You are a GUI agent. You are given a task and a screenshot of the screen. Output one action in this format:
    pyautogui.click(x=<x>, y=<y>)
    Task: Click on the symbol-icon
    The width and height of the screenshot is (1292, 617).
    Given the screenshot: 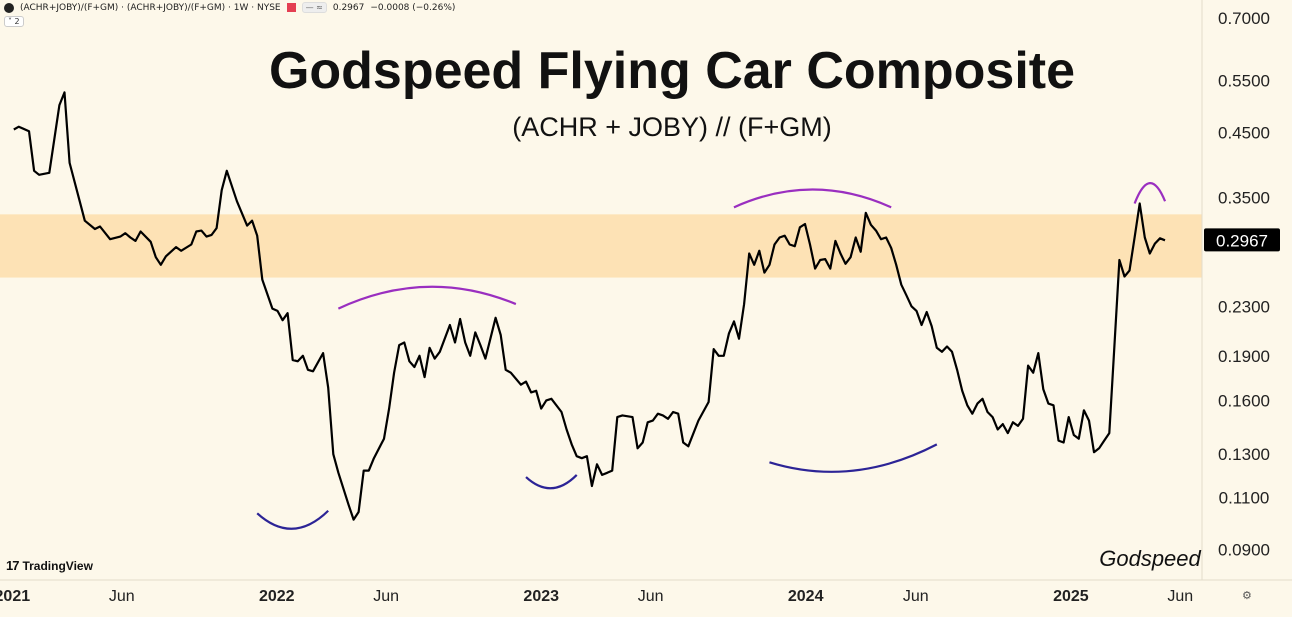 What is the action you would take?
    pyautogui.click(x=9, y=7)
    